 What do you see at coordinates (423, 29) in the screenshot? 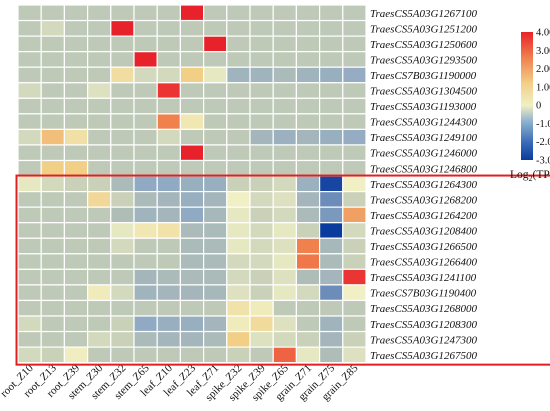
I see `row-label: TraesCS5A03G1251200` at bounding box center [423, 29].